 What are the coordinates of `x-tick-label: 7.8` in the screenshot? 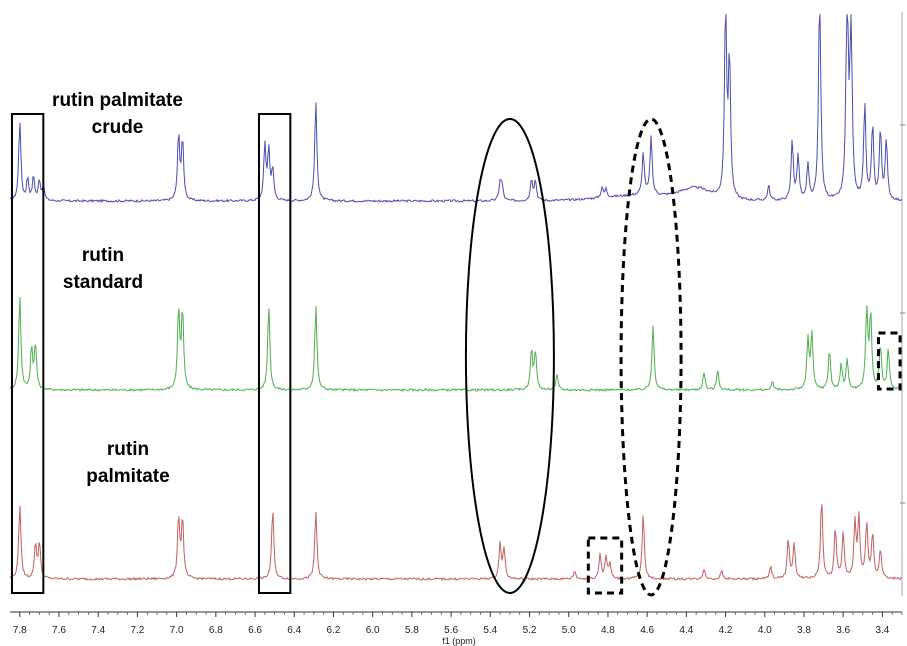 It's located at (20, 630).